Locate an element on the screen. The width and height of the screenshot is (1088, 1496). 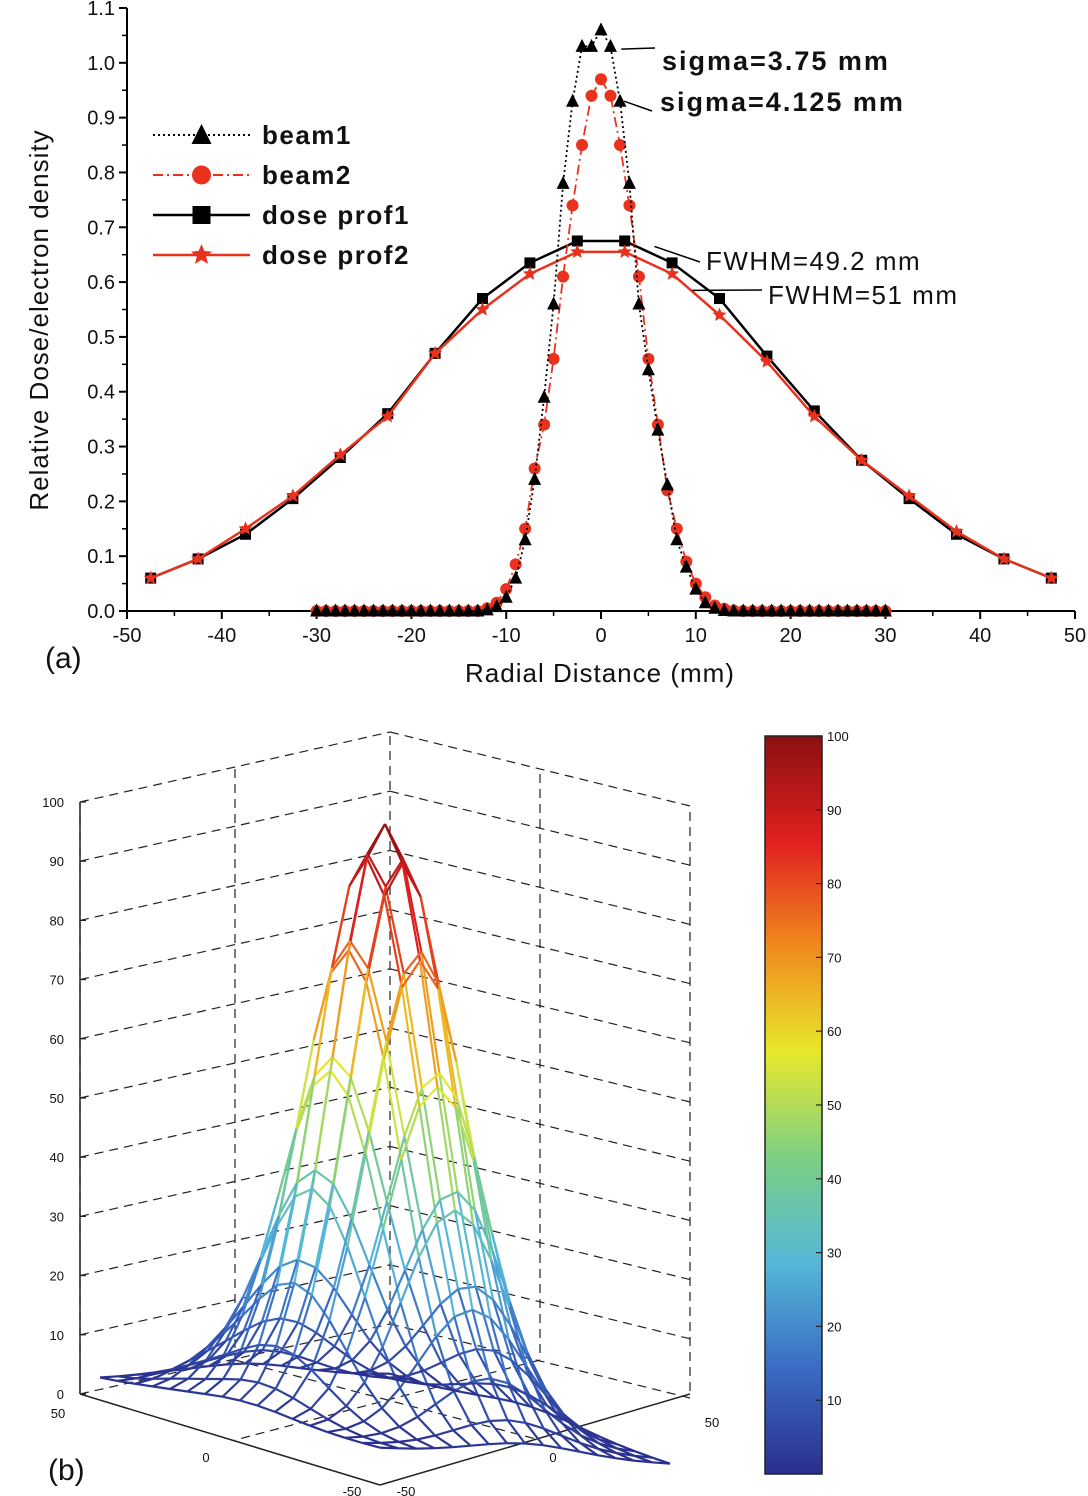
z-tick-label: 20 is located at coordinates (57, 1276).